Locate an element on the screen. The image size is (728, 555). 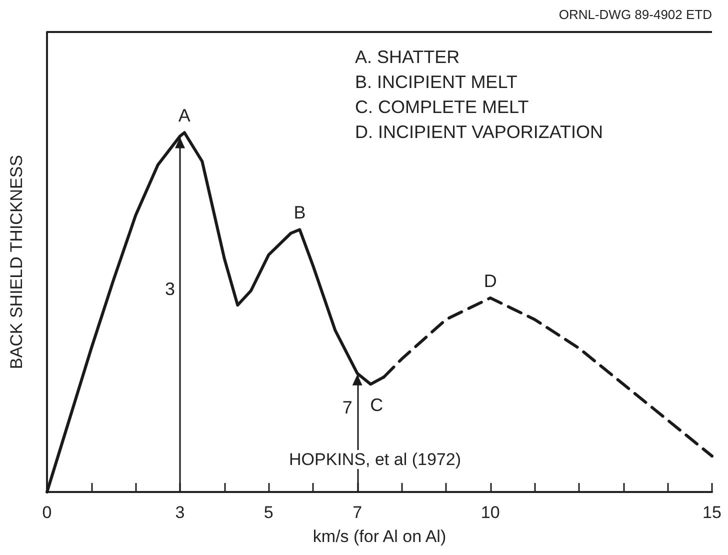
annotation: D is located at coordinates (490, 280).